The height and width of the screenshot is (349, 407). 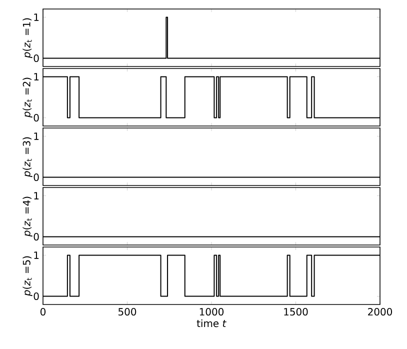 I want to click on y-axis-title: p(z$_{t}$ =3), so click(x=27, y=157).